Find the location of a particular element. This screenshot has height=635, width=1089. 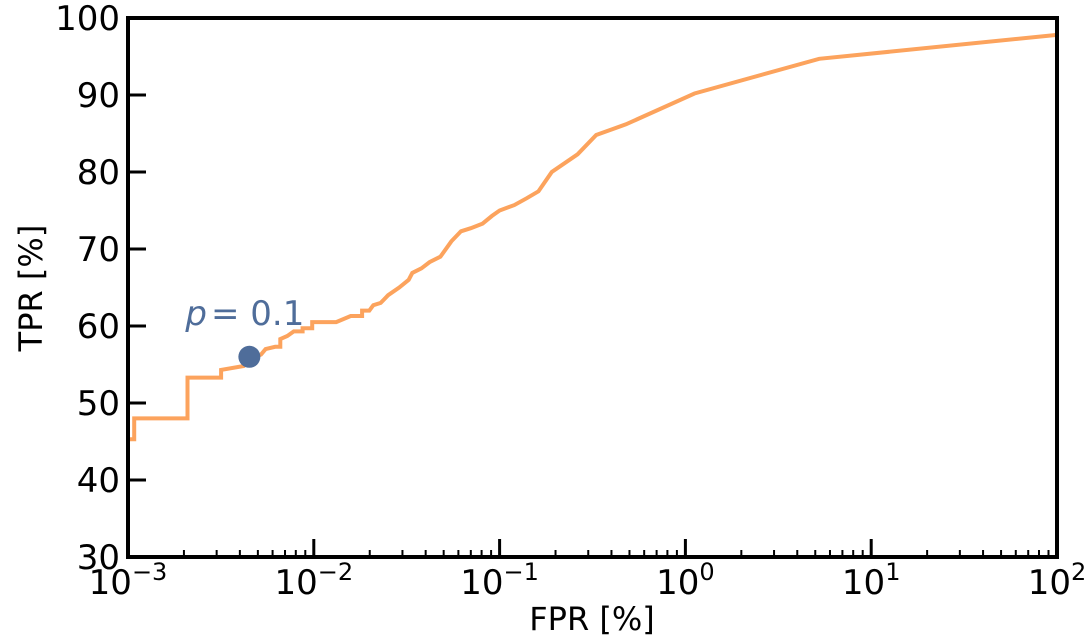

x-tick-exponent: −1 is located at coordinates (521, 572).